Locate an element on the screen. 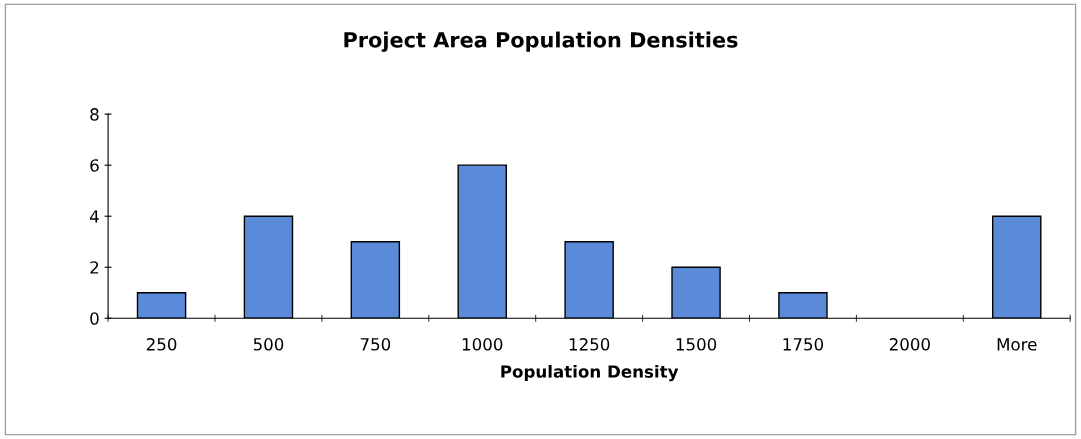 The height and width of the screenshot is (439, 1081). x-tick-label: 250 is located at coordinates (161, 344).